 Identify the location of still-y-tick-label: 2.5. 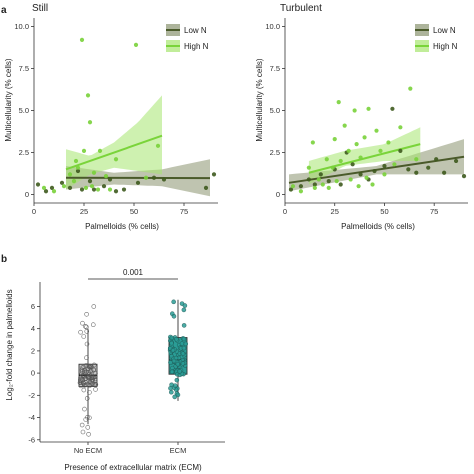
(24, 152).